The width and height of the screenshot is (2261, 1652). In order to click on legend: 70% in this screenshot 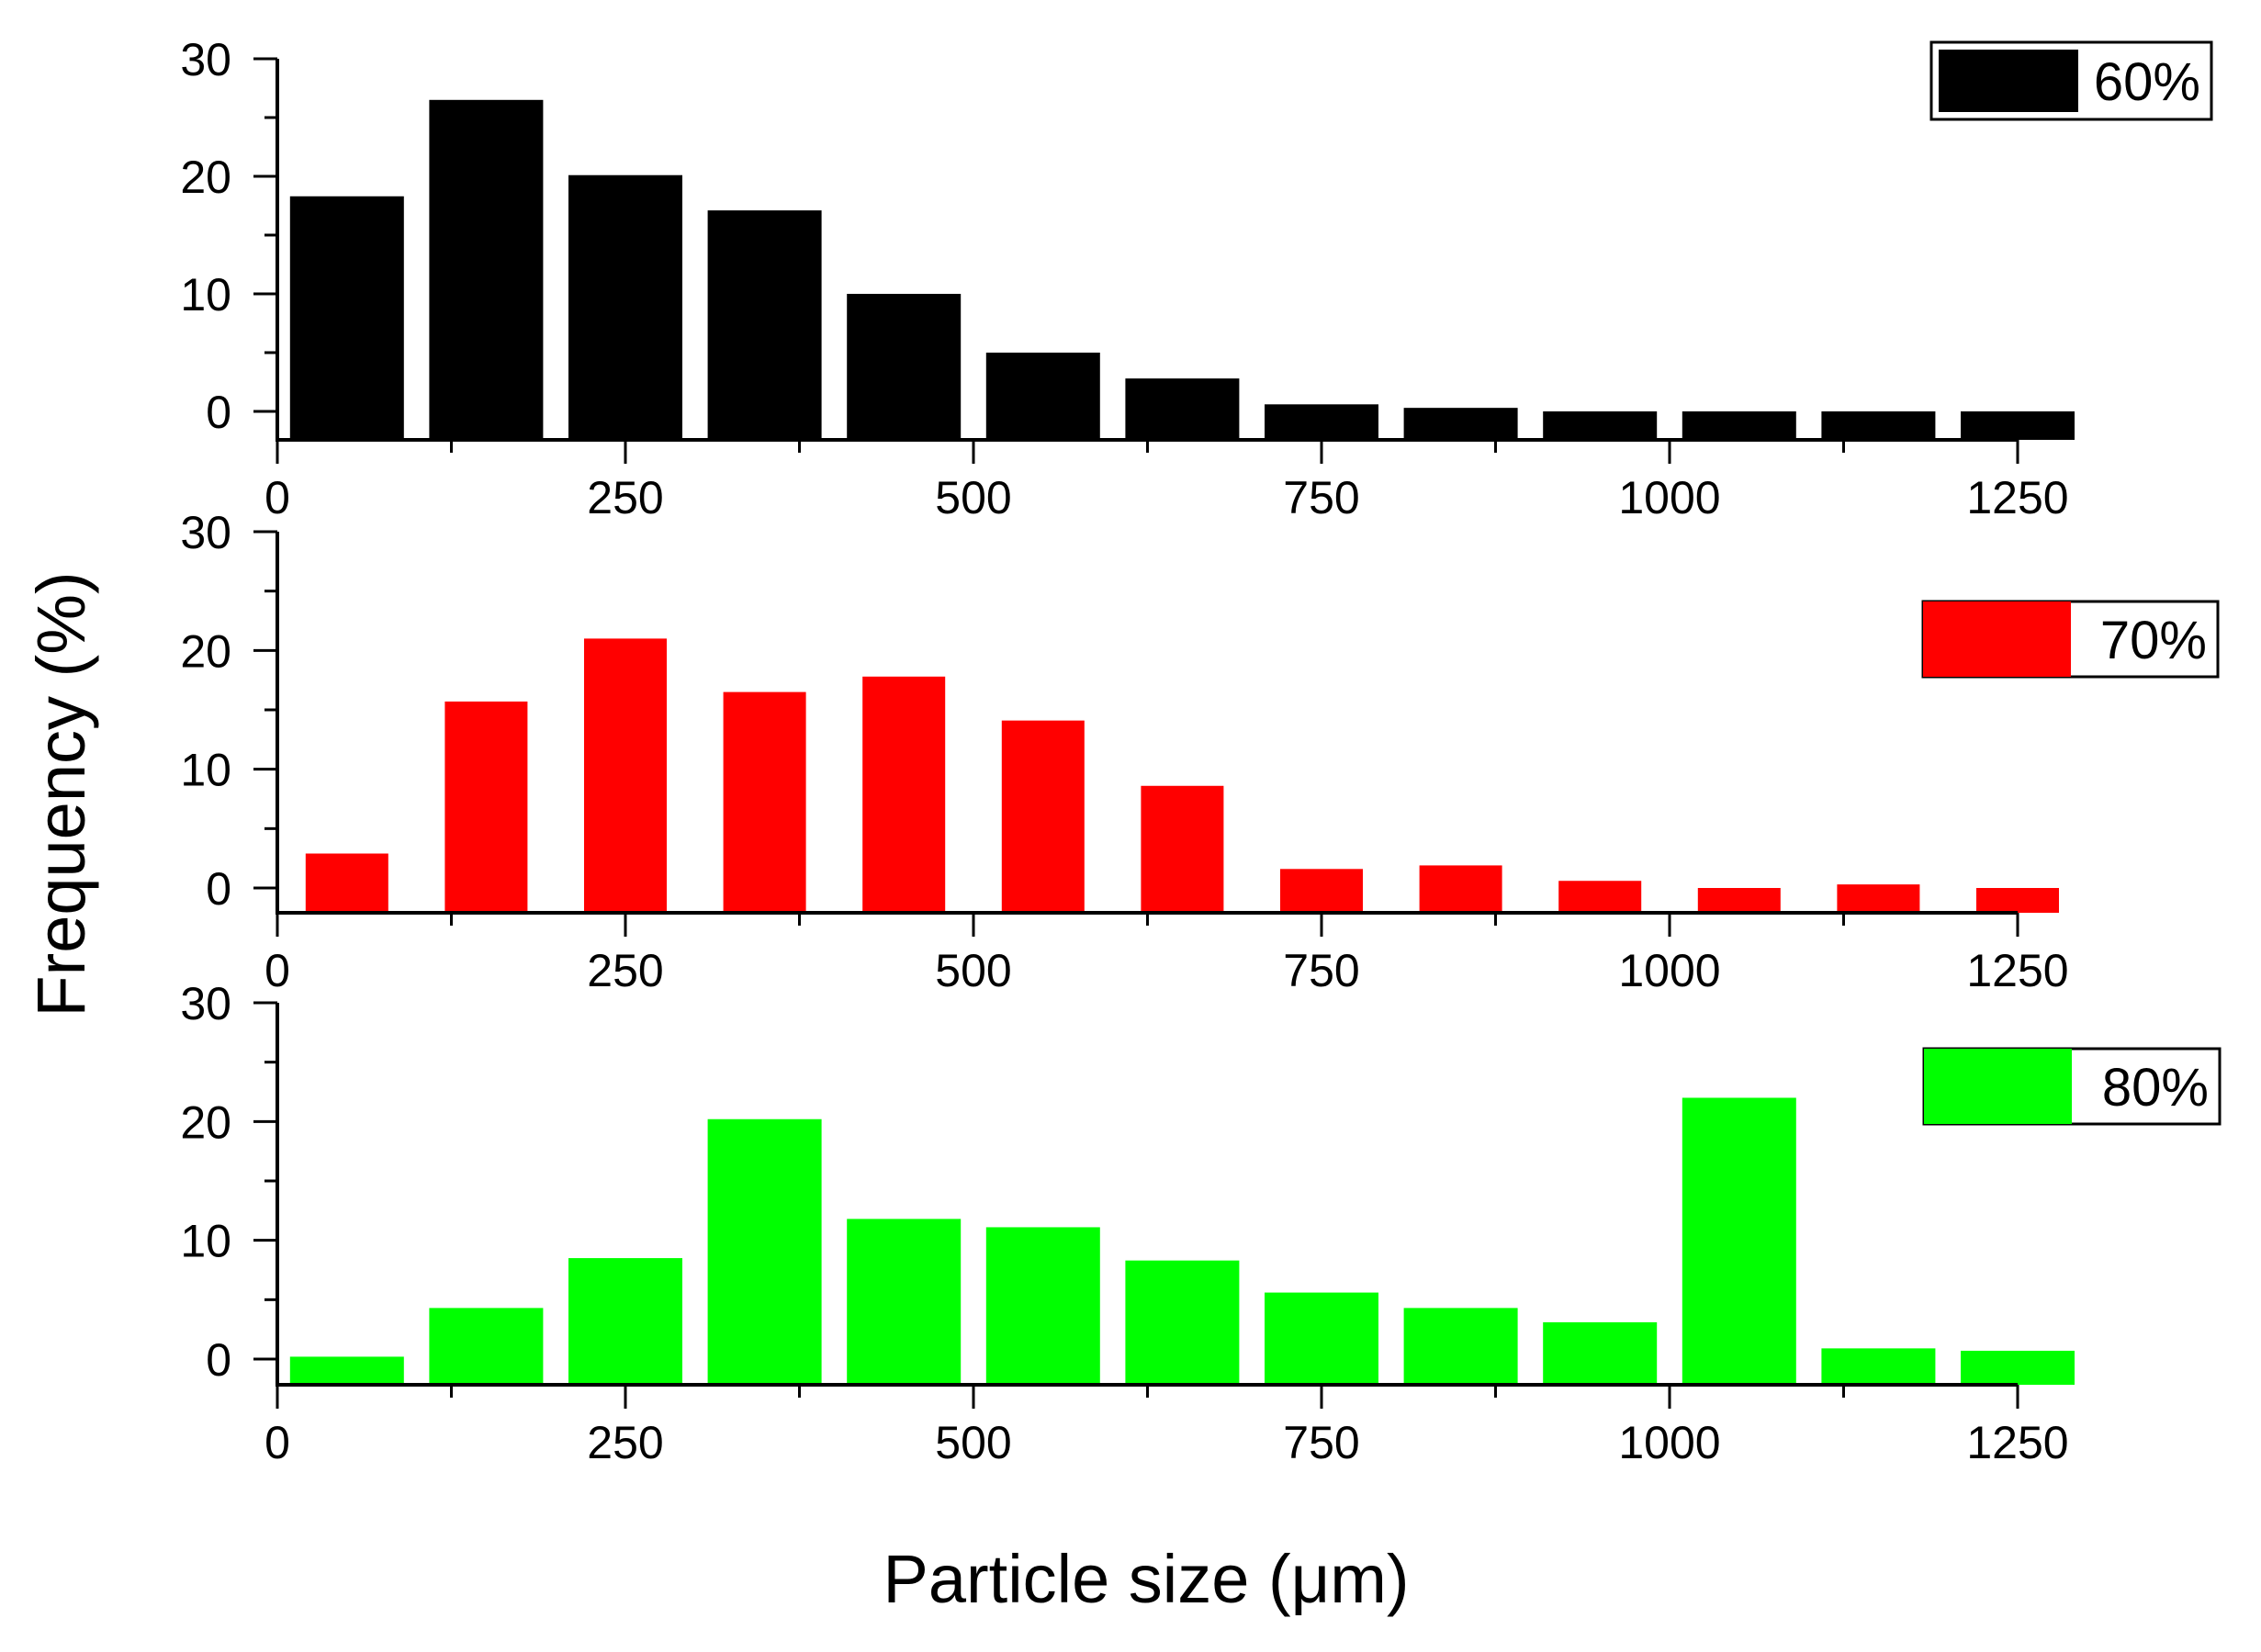, I will do `click(2070, 639)`.